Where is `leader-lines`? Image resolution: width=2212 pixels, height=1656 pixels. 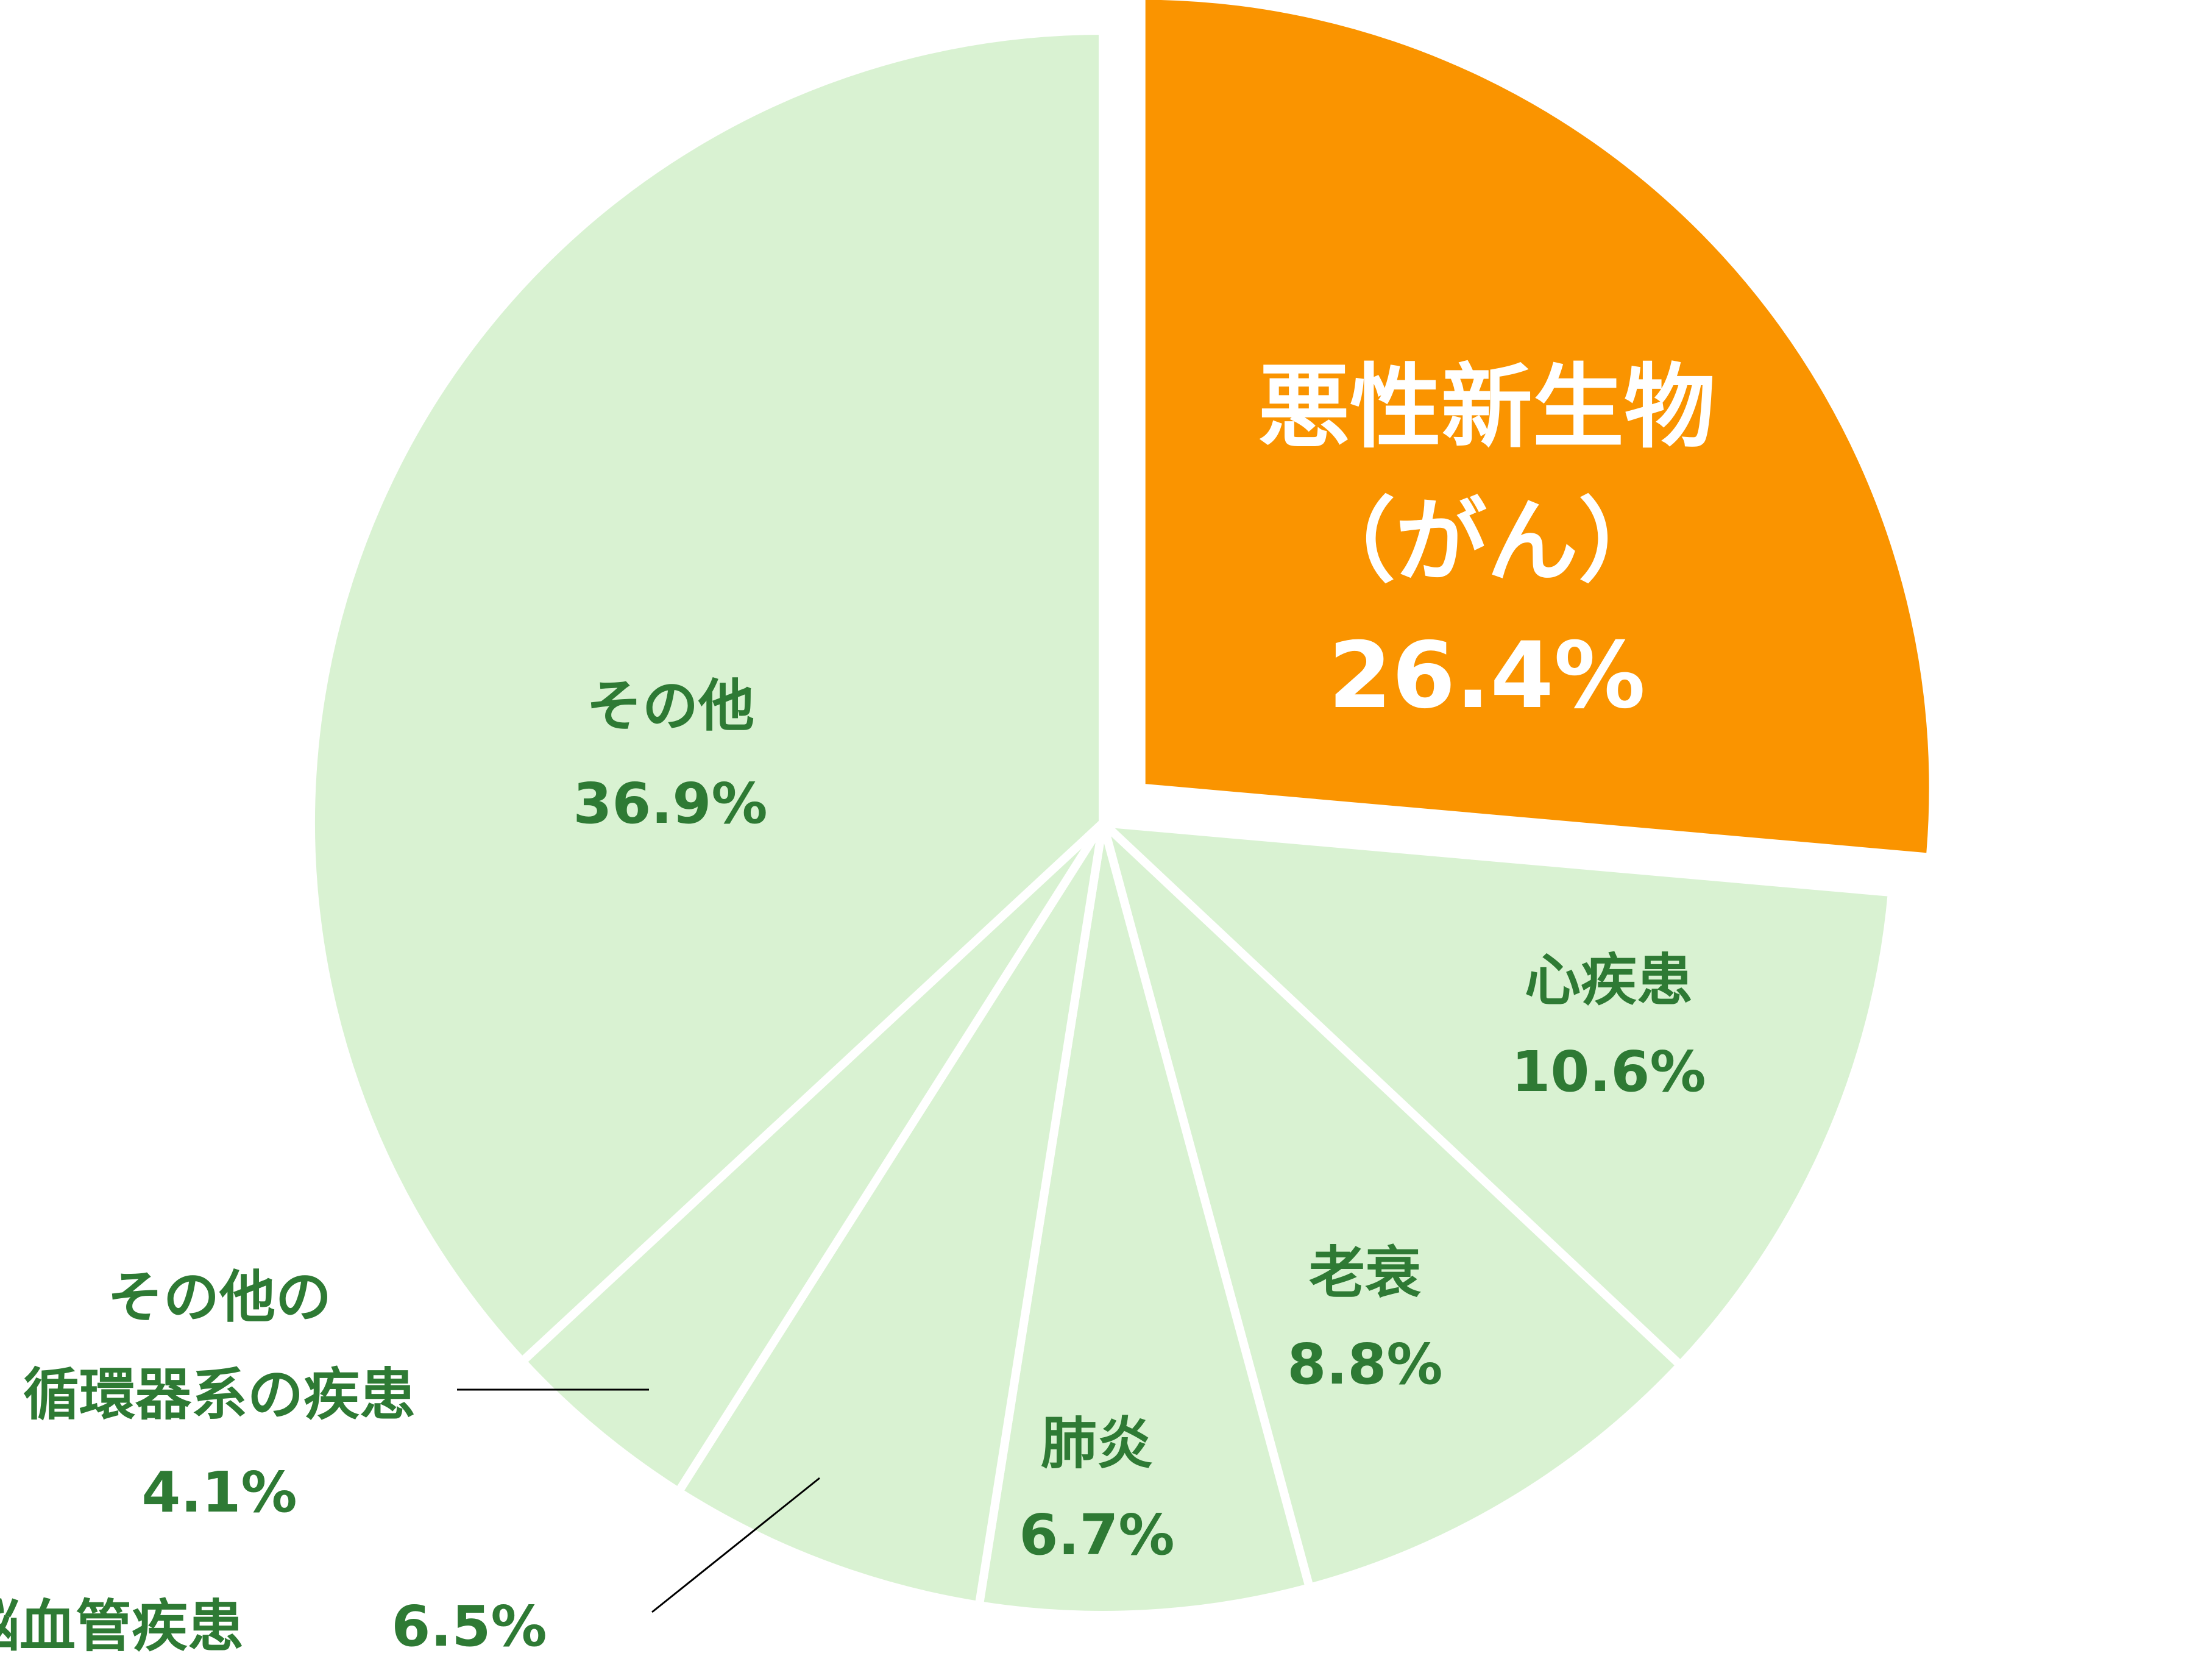
leader-lines is located at coordinates (638, 1501).